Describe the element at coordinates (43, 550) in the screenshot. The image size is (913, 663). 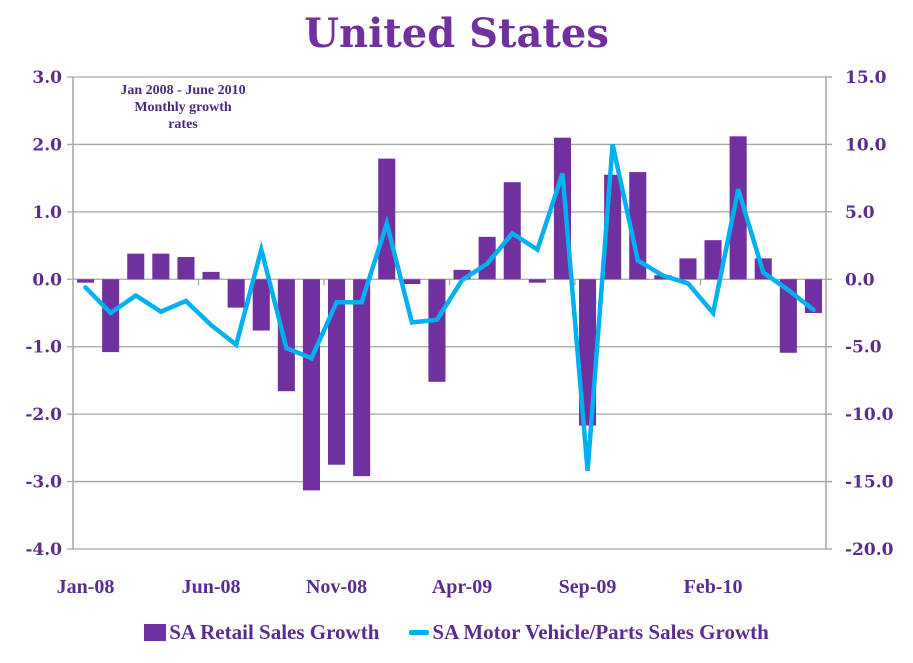
I see `y-left-tick-label: -4.0` at that location.